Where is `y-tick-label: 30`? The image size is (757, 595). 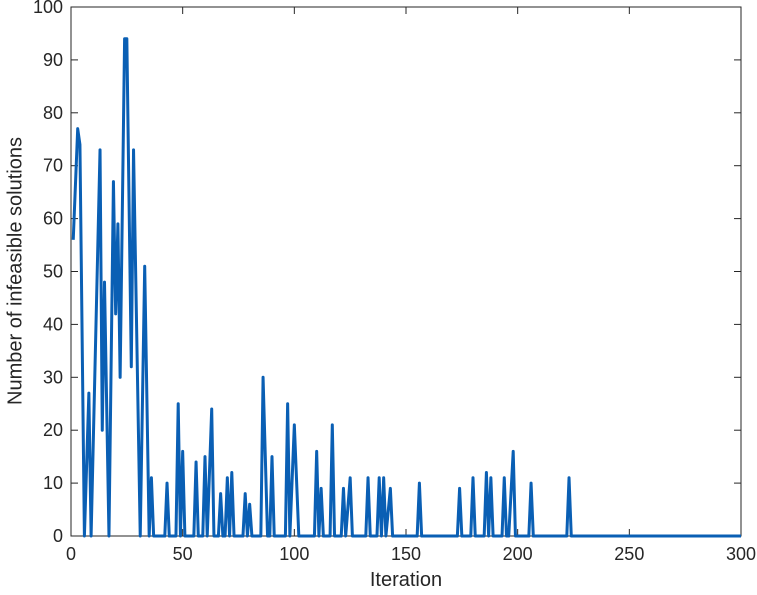 y-tick-label: 30 is located at coordinates (53, 377).